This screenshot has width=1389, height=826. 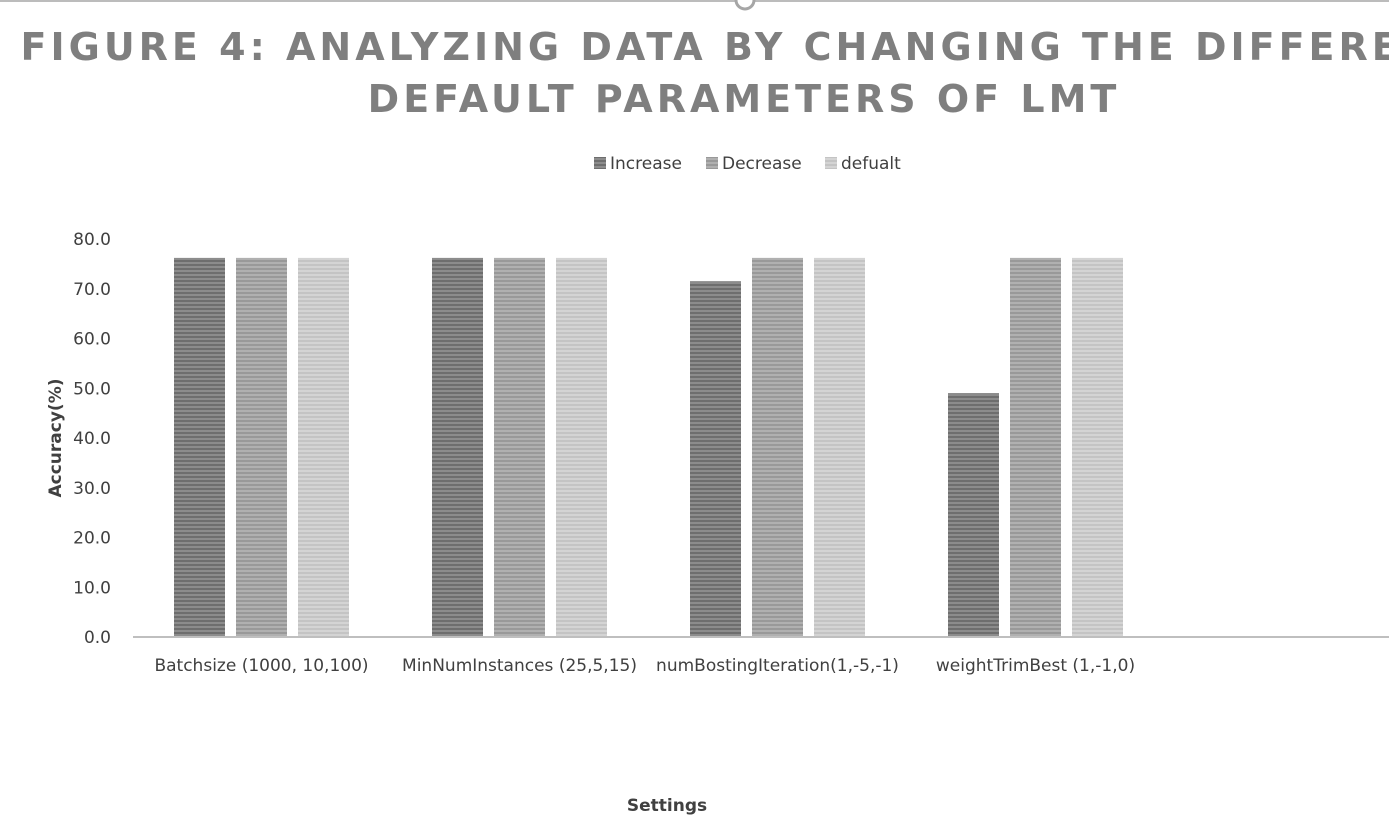 What do you see at coordinates (777, 666) in the screenshot?
I see `category-label: numBostingIteration(1,-5,-1)` at bounding box center [777, 666].